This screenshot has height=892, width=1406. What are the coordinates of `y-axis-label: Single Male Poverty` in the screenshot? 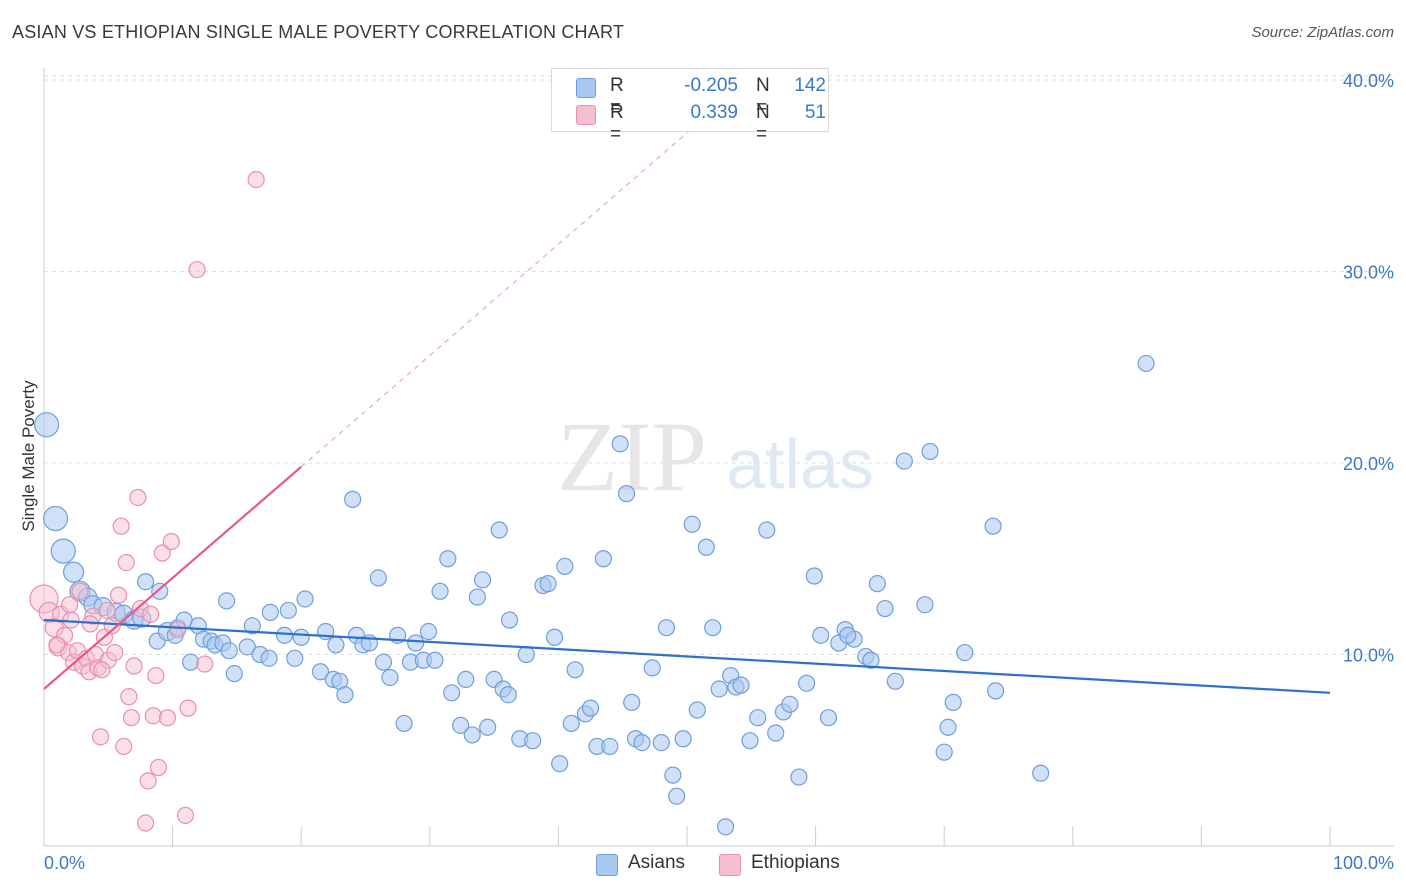 It's located at (28, 456).